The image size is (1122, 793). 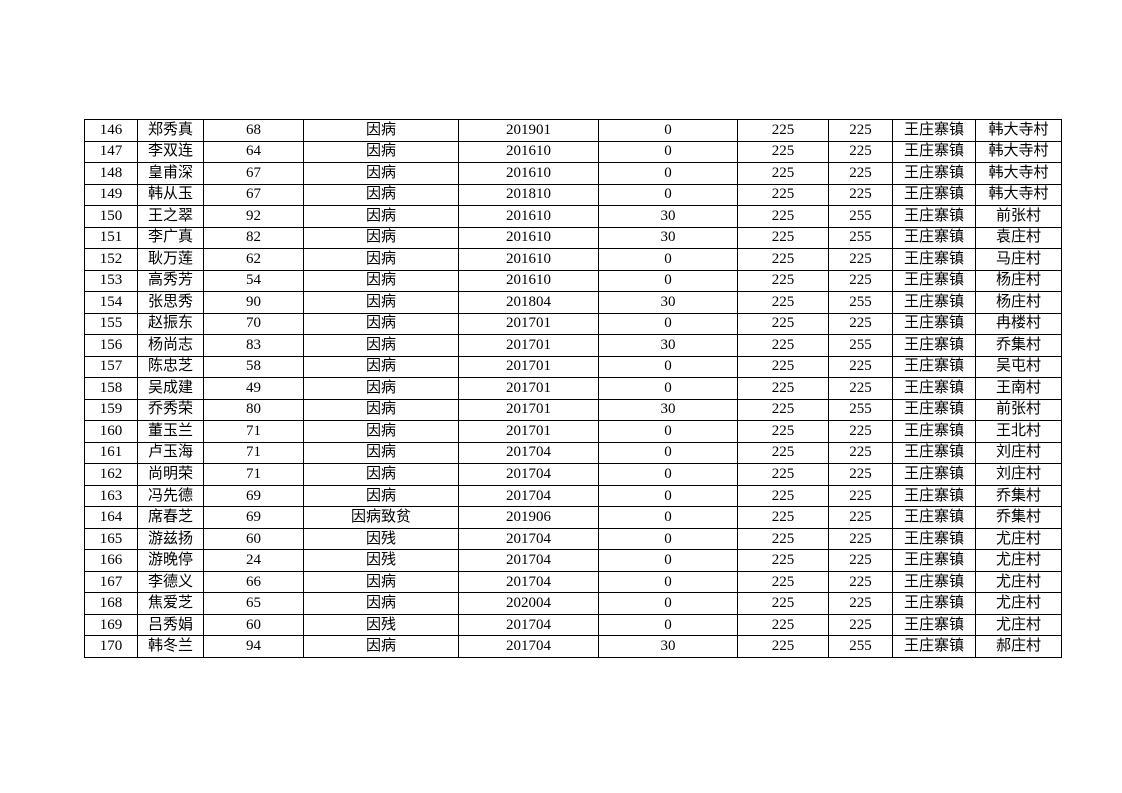 What do you see at coordinates (111, 173) in the screenshot?
I see `table-cell: 148` at bounding box center [111, 173].